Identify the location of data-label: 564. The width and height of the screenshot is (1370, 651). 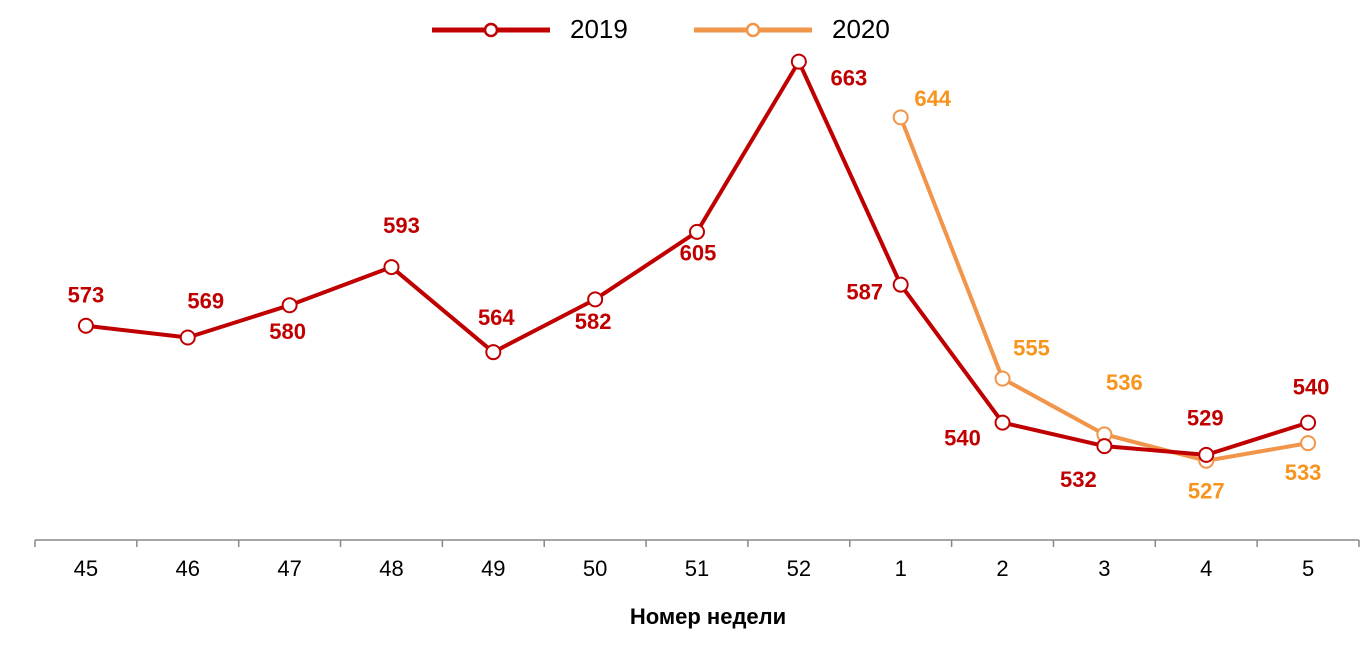
(496, 317).